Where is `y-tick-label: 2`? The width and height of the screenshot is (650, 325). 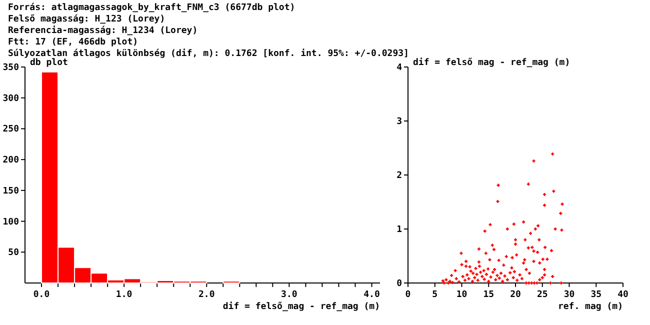
y-tick-label: 2 is located at coordinates (399, 176).